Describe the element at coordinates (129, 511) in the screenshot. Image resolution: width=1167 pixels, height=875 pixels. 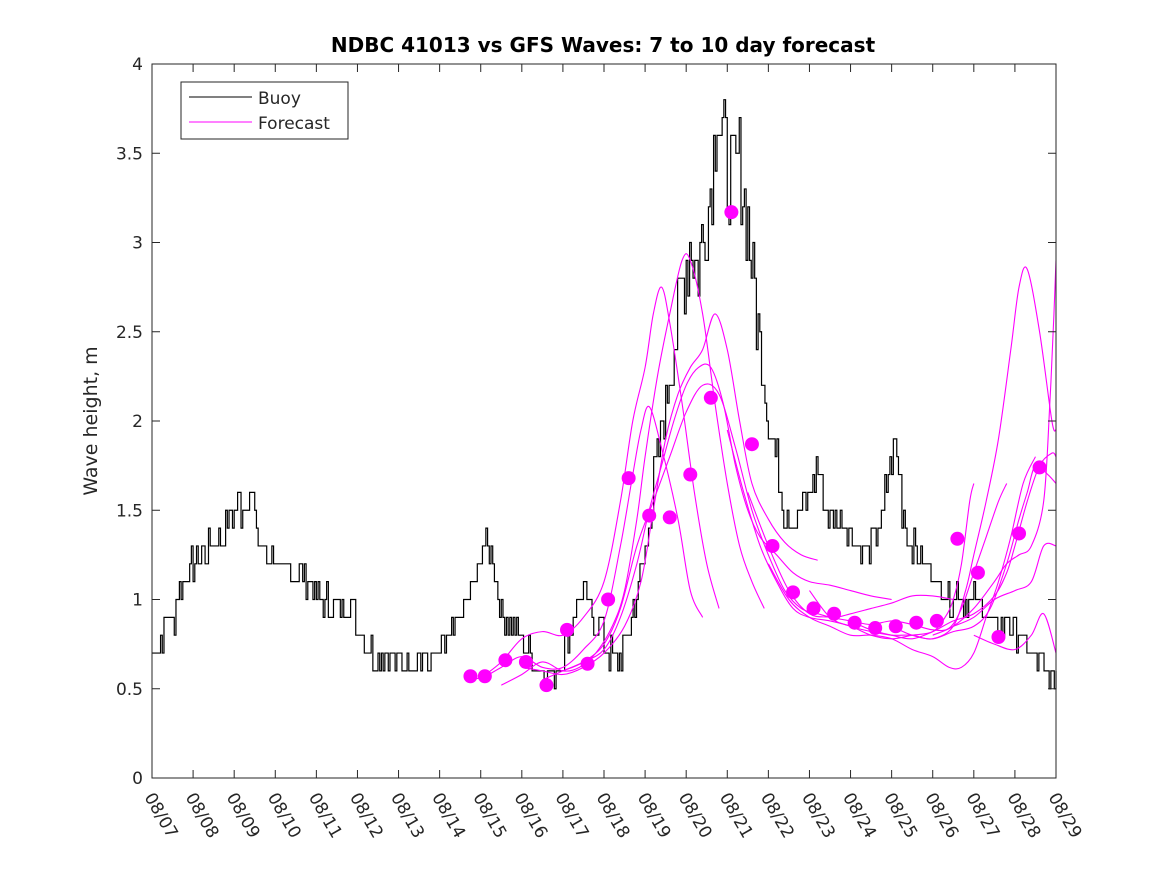
I see `y-tick-label-3: 1.5` at that location.